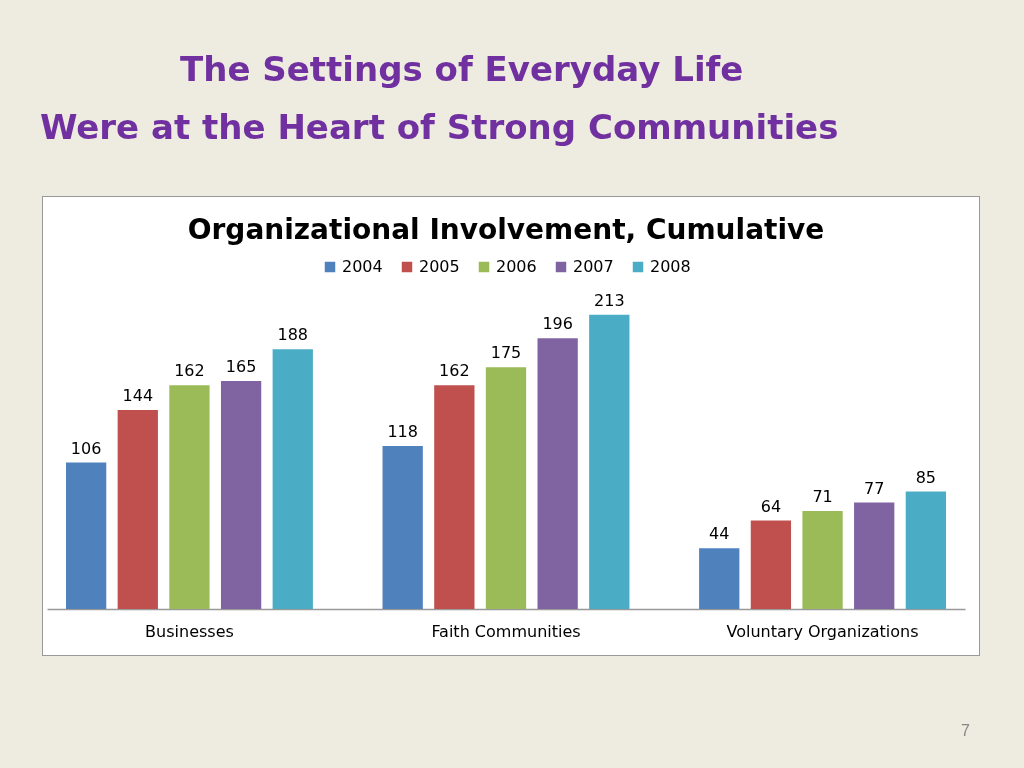  What do you see at coordinates (609, 300) in the screenshot?
I see `data-label: 213` at bounding box center [609, 300].